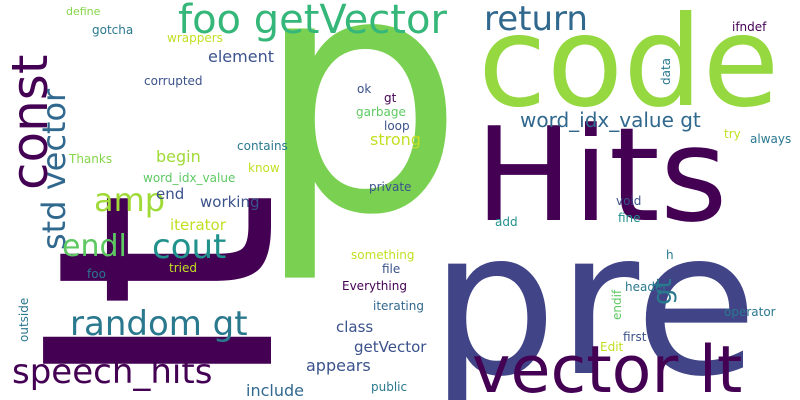  Describe the element at coordinates (130, 200) in the screenshot. I see `word-amp: amp` at that location.